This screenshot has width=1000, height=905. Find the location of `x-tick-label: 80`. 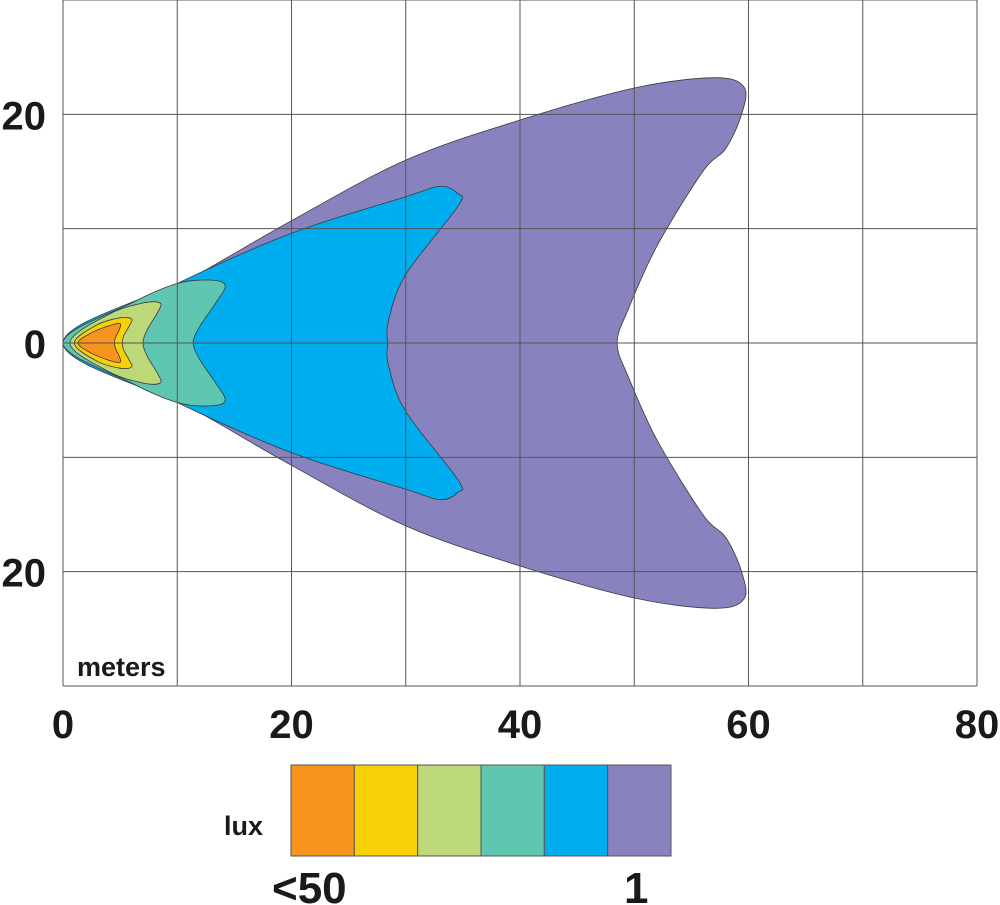

x-tick-label: 80 is located at coordinates (977, 725).